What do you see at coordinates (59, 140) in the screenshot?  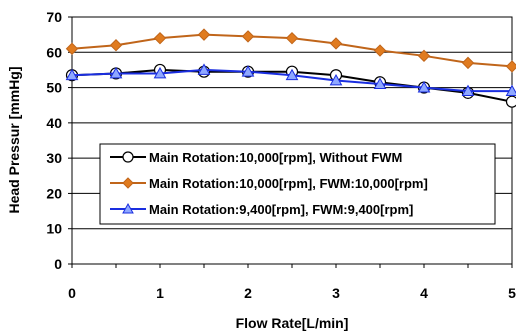 I see `y-axis-ticks: 0 10 20 30 40 50 60 70` at bounding box center [59, 140].